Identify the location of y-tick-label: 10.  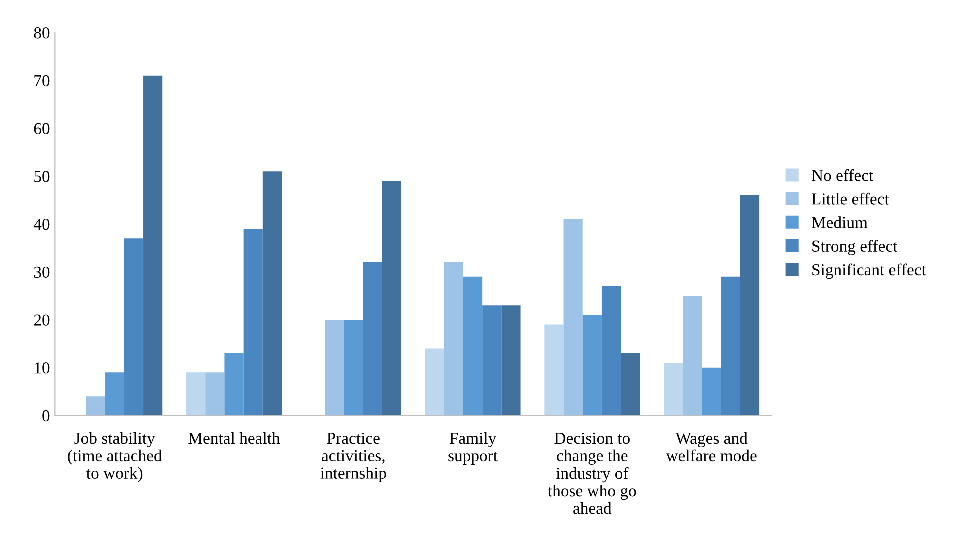
(42, 368).